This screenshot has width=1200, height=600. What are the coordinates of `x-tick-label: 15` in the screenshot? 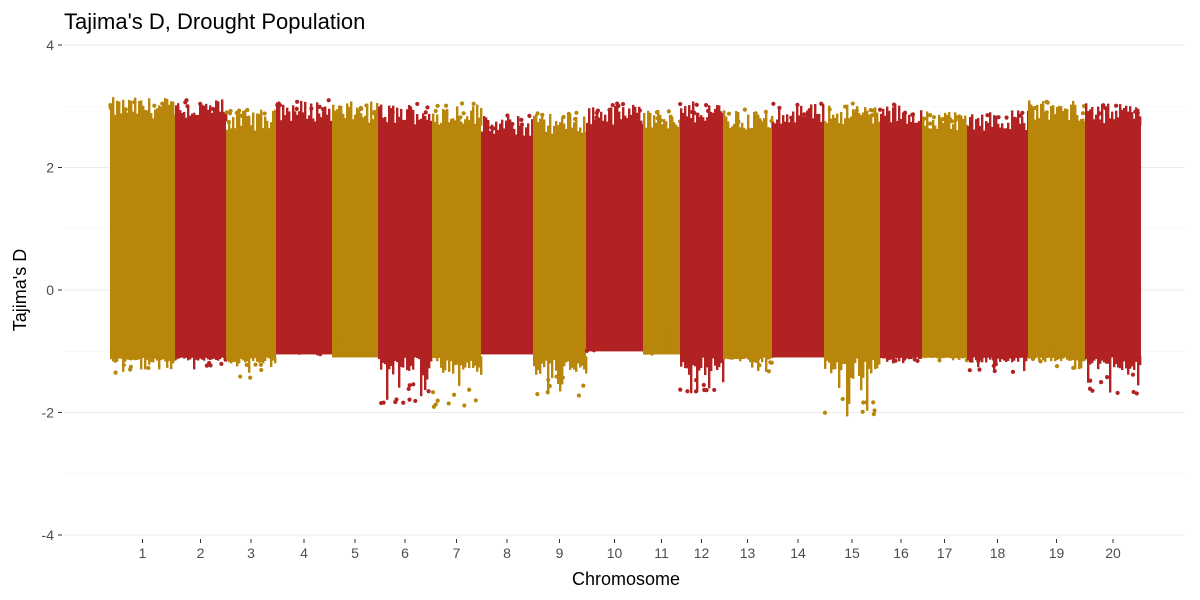 It's located at (852, 553).